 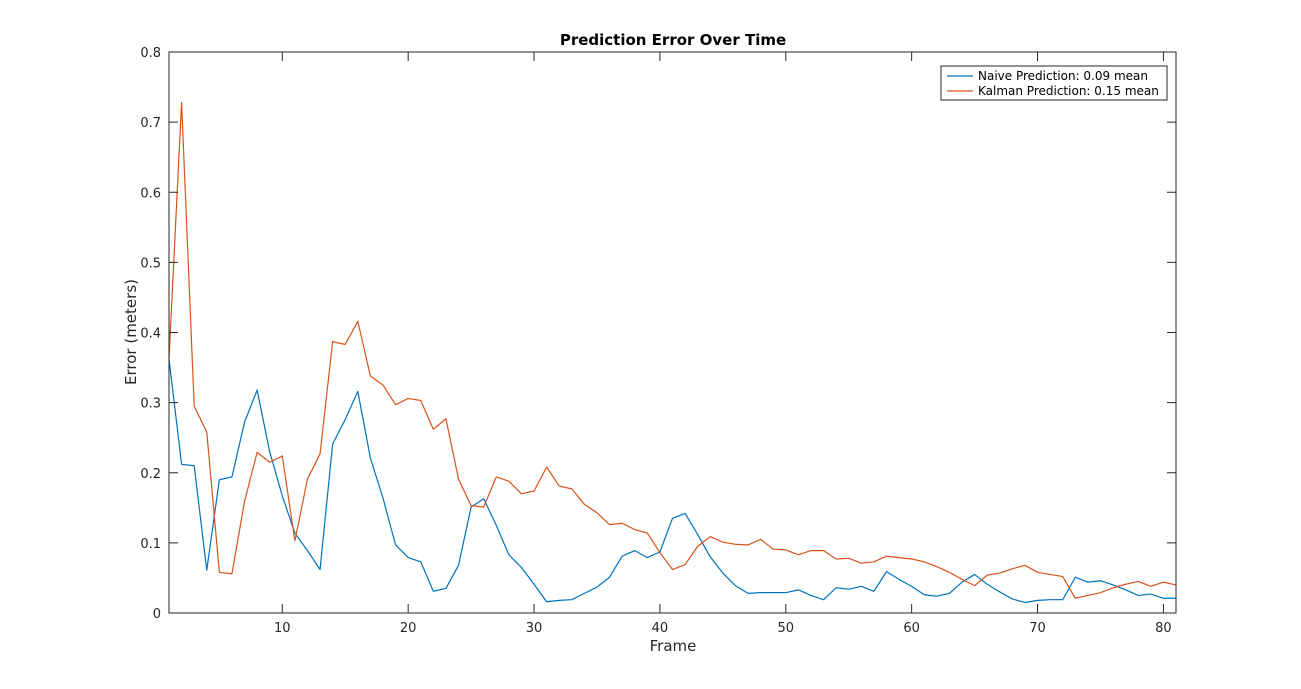 I want to click on y-tick-label: 0.4, so click(x=150, y=334).